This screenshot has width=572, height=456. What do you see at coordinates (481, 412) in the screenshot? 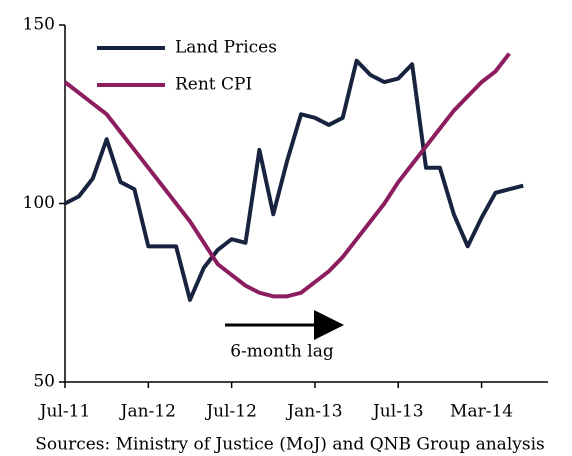
I see `x-tick-label: Mar-14` at bounding box center [481, 412].